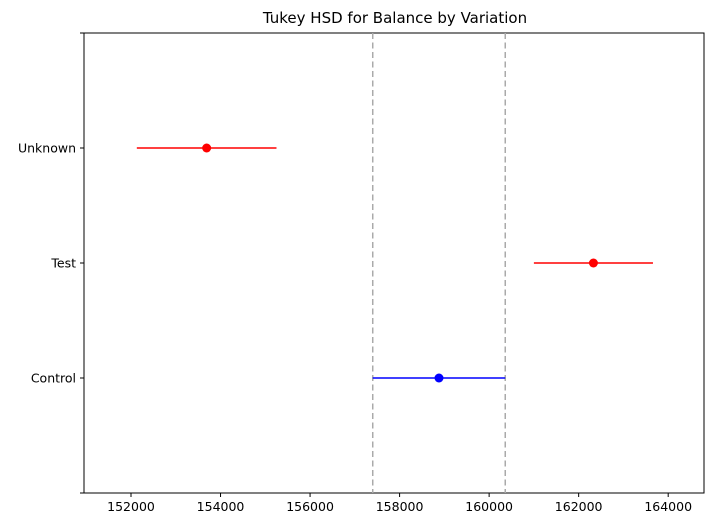 The image size is (714, 528). Describe the element at coordinates (131, 506) in the screenshot. I see `x-tick-label: 152000` at that location.